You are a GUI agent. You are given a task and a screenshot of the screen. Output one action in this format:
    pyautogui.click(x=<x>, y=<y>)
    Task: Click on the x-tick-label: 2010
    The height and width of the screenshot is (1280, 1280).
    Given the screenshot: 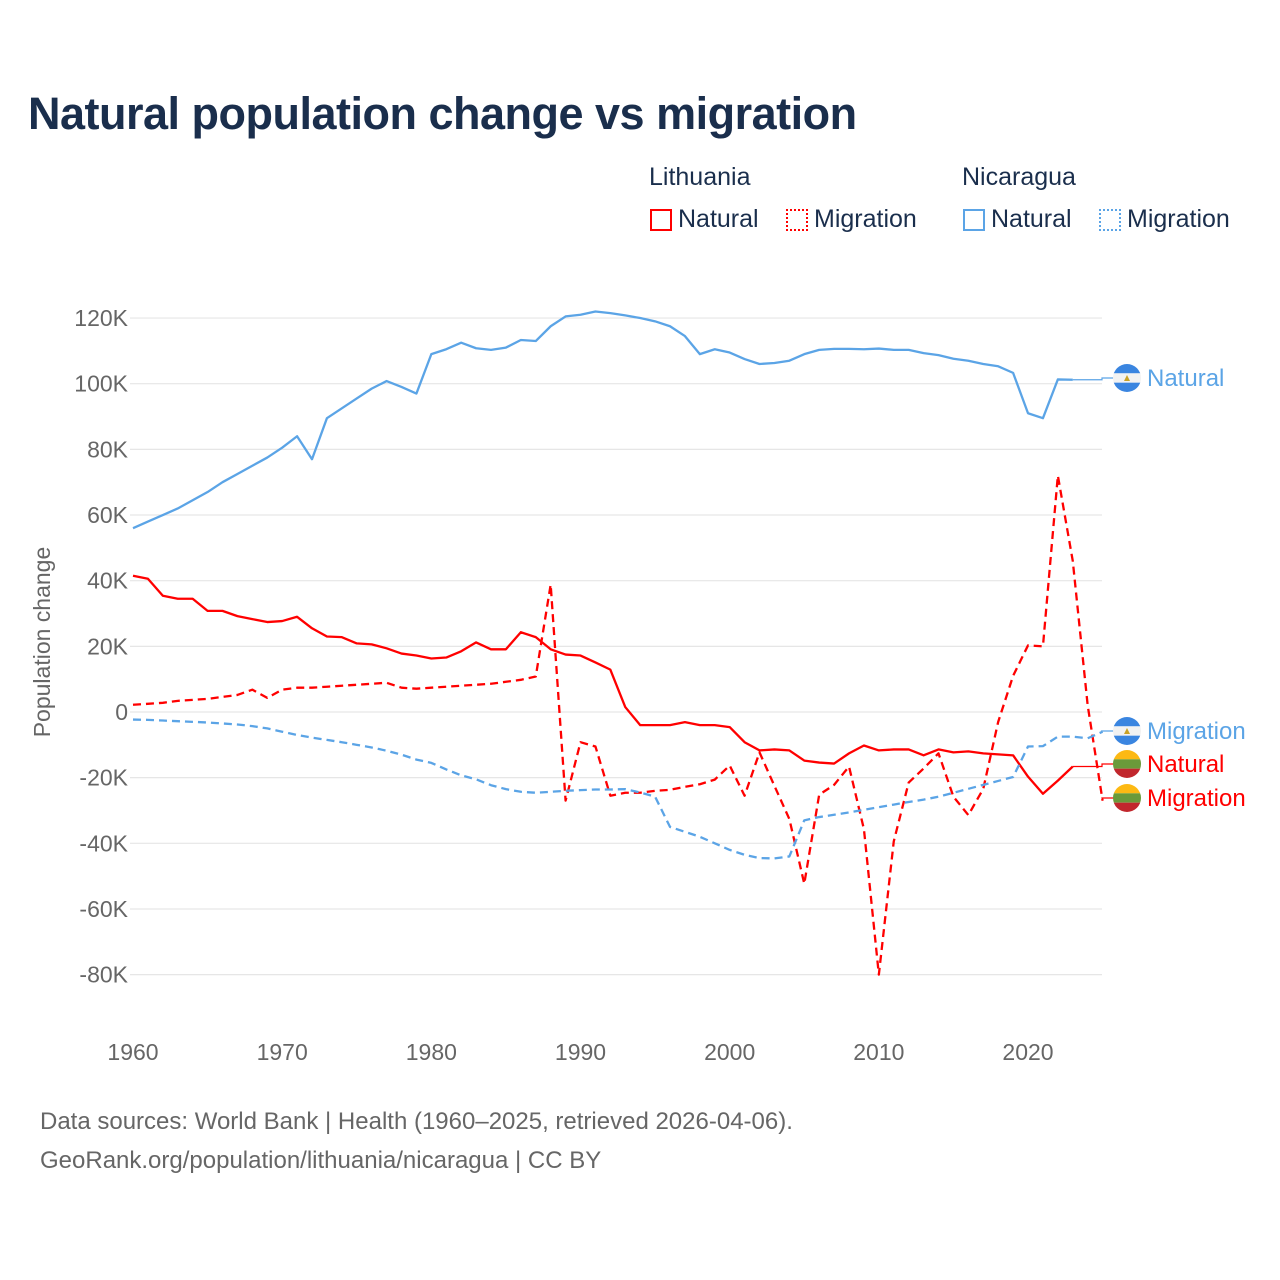 What is the action you would take?
    pyautogui.click(x=878, y=1052)
    